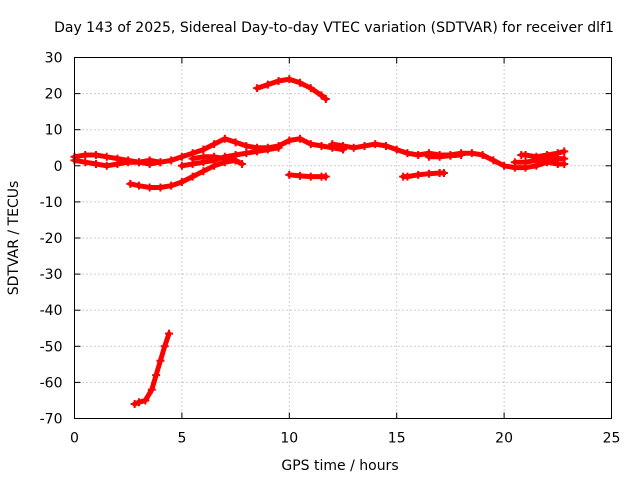 Image resolution: width=640 pixels, height=480 pixels. Describe the element at coordinates (51, 420) in the screenshot. I see `y-tick-label: -70` at that location.